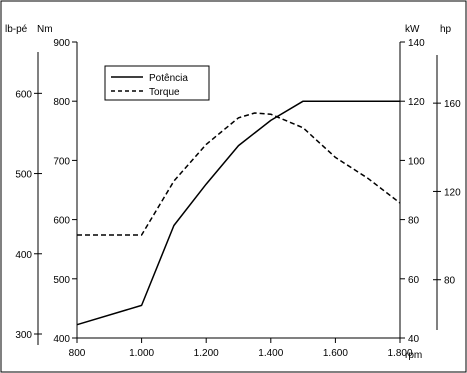 The height and width of the screenshot is (373, 467). Describe the element at coordinates (77, 353) in the screenshot. I see `x-tick-label: 800` at that location.